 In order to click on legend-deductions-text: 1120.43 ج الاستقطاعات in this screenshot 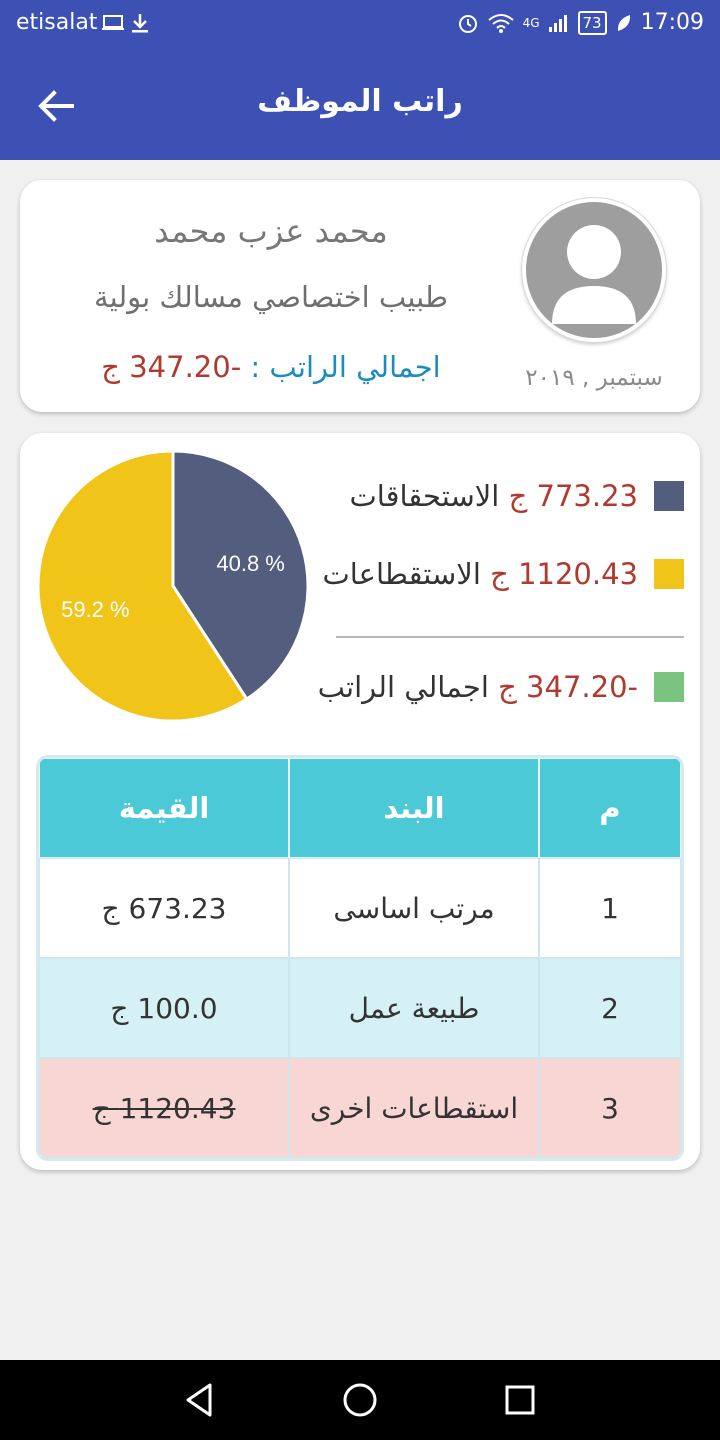, I will do `click(481, 574)`.